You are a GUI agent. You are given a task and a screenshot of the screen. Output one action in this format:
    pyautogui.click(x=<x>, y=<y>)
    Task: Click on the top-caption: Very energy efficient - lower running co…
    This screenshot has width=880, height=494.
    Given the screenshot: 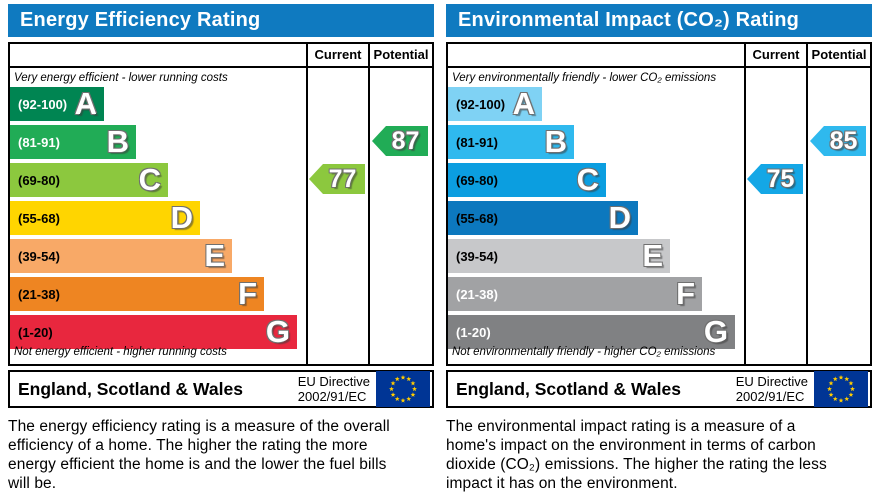 What is the action you would take?
    pyautogui.click(x=121, y=78)
    